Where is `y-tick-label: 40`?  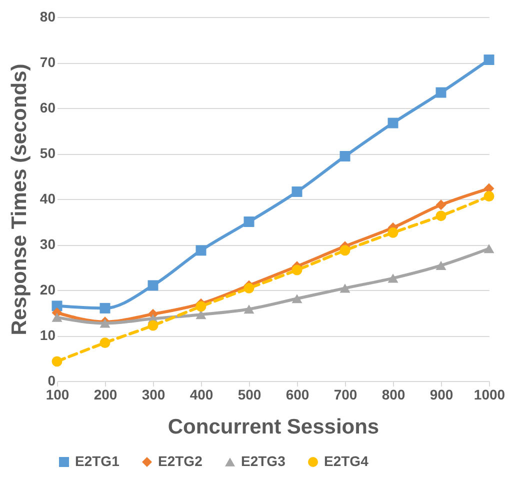 y-tick-label: 40 is located at coordinates (48, 198).